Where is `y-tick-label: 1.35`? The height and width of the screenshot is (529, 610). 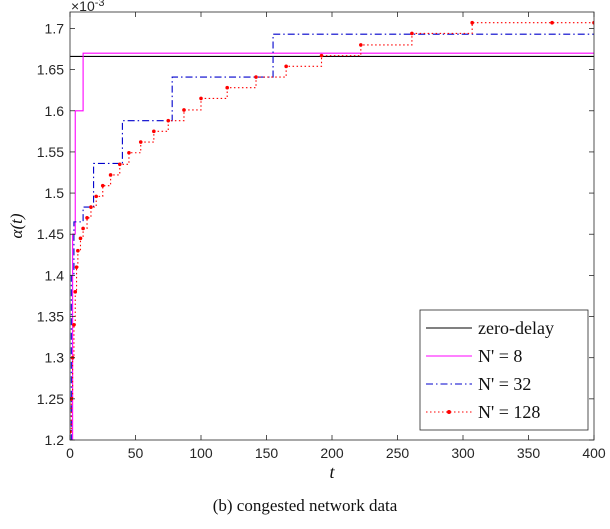
y-tick-label: 1.35 is located at coordinates (50, 317).